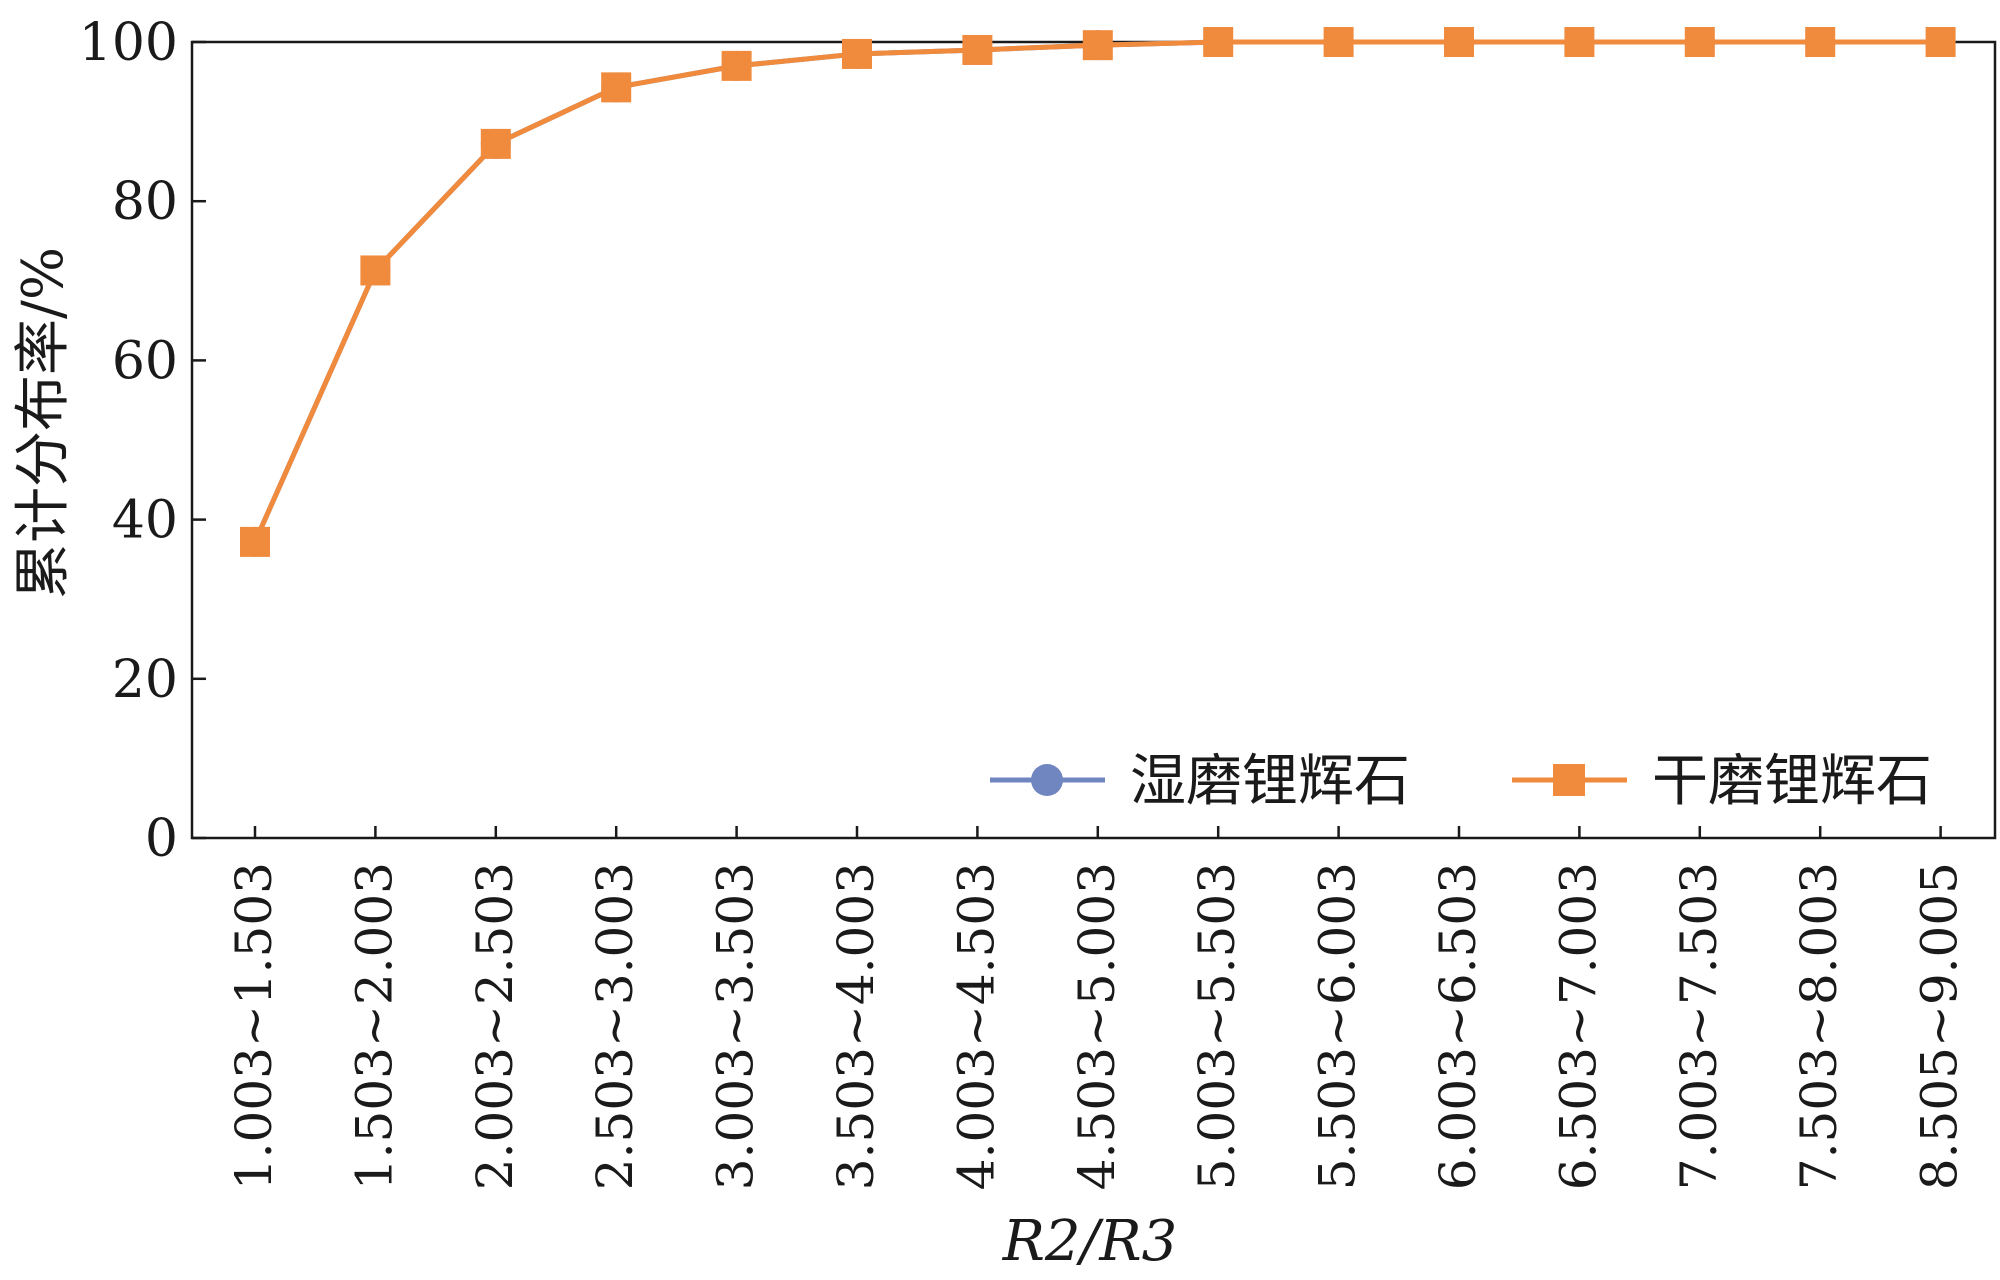 The image size is (2000, 1280). Describe the element at coordinates (1699, 1026) in the screenshot. I see `x-tick-label: 7.003~7.503` at that location.